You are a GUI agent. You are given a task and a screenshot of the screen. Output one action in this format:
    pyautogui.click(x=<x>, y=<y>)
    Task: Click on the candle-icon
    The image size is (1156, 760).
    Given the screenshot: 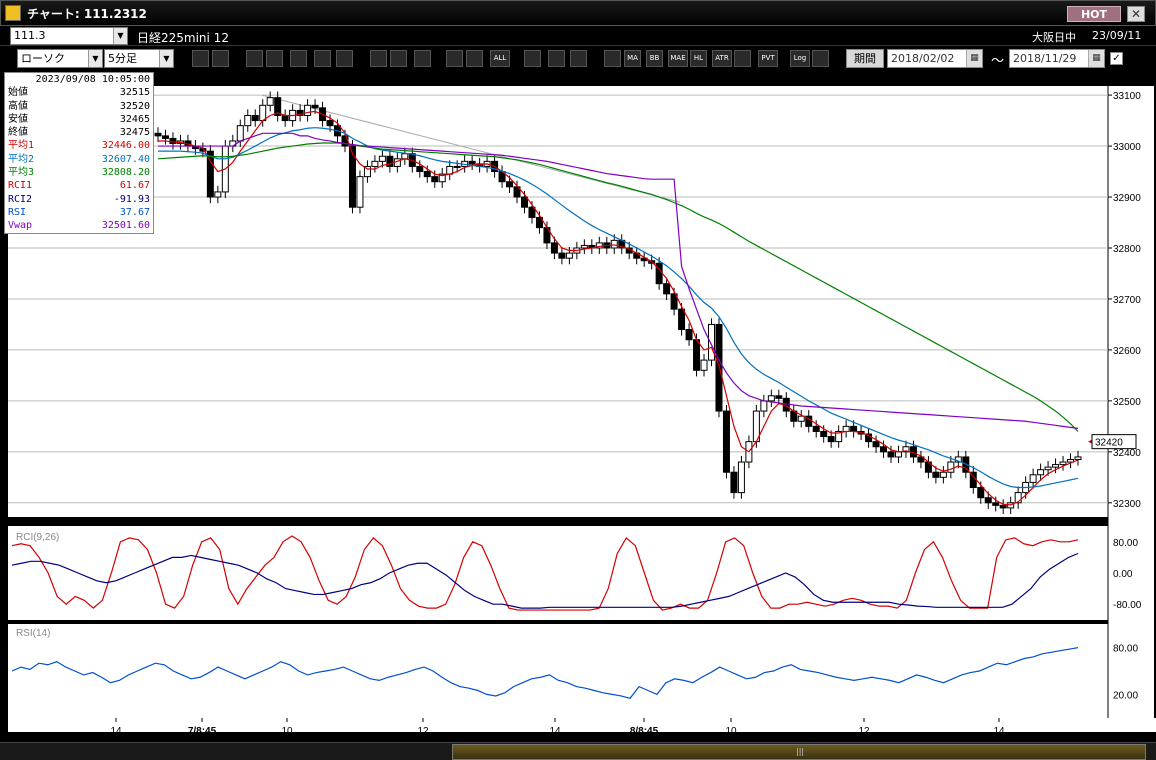 What is the action you would take?
    pyautogui.click(x=322, y=58)
    